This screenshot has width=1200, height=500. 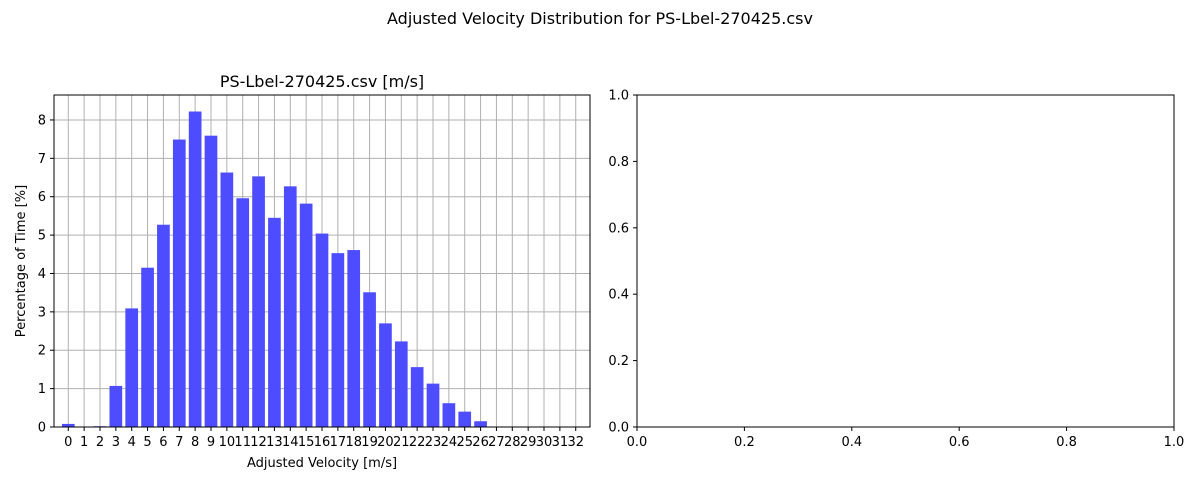 I want to click on y-tick-label: 8, so click(x=42, y=120).